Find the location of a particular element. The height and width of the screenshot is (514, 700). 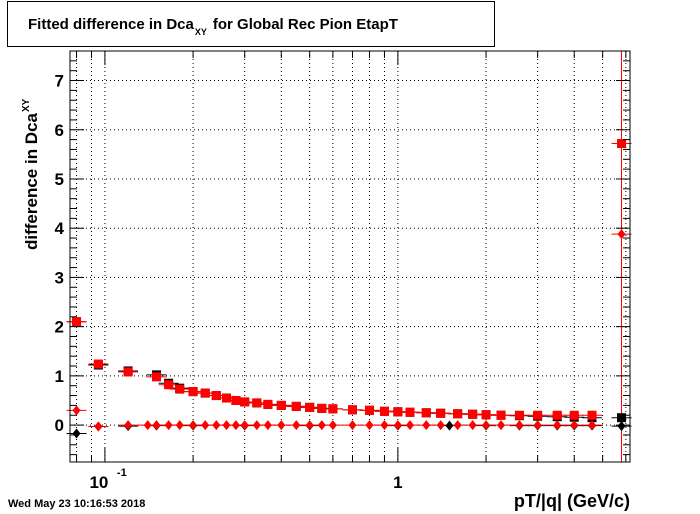

y-tick-label: 3 is located at coordinates (59, 277).